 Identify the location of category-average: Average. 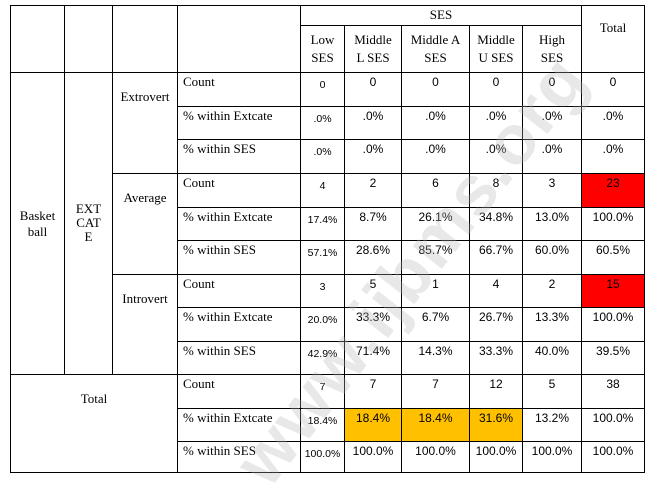
(145, 224).